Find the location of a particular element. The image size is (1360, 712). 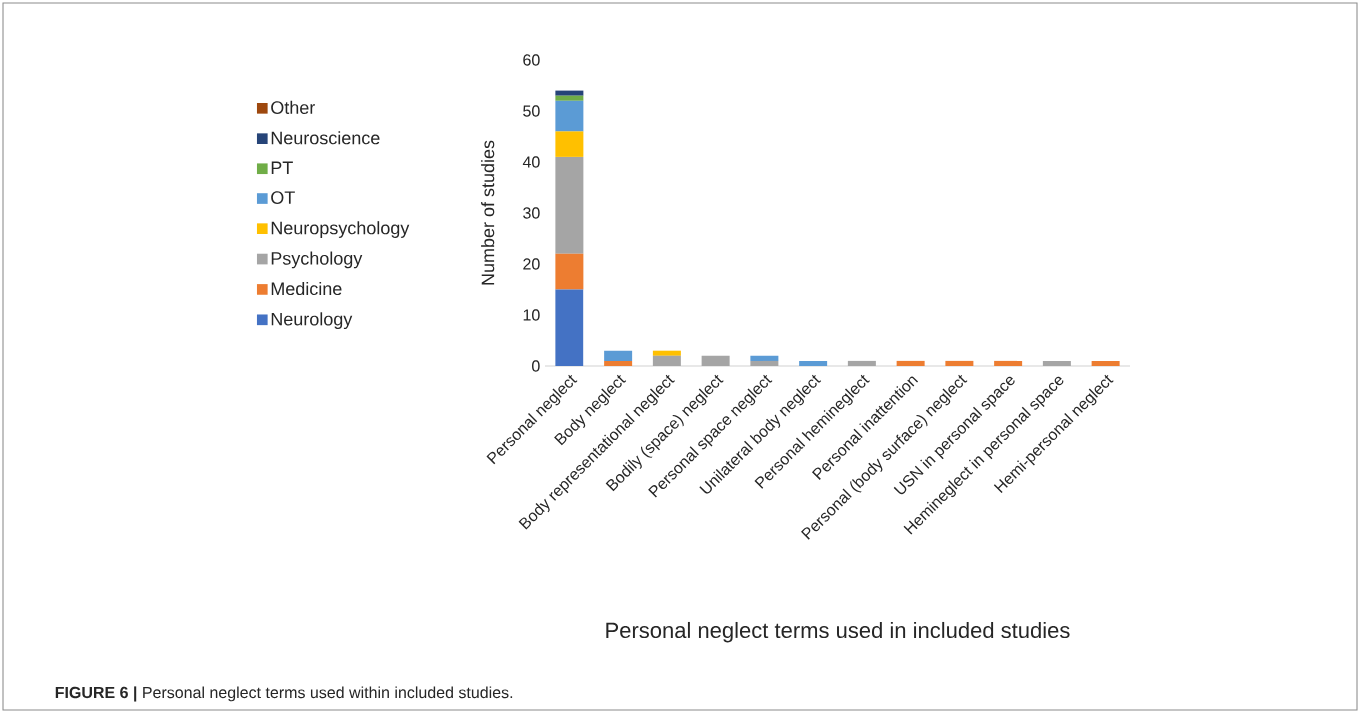

legend-label: Other is located at coordinates (293, 107).